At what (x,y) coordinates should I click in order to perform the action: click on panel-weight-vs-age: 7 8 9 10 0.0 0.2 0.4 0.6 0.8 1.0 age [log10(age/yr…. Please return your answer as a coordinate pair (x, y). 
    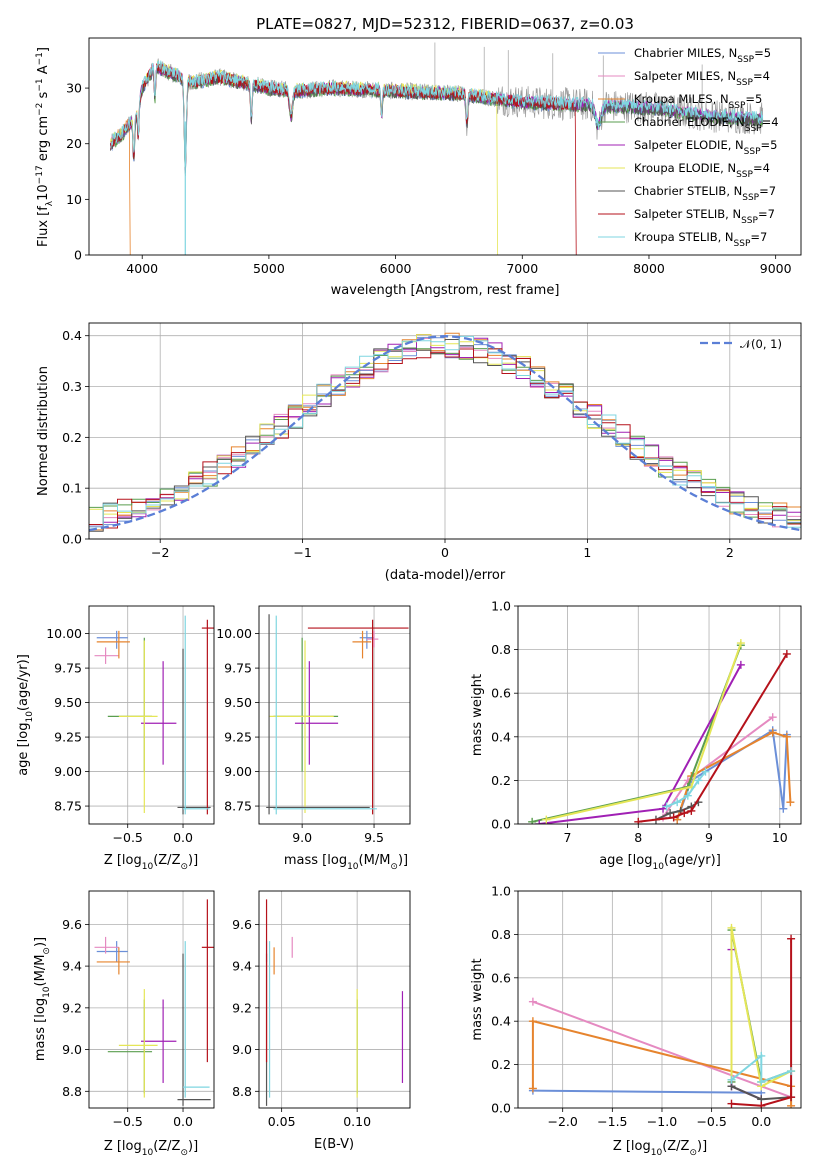
    Looking at the image, I should click on (636, 735).